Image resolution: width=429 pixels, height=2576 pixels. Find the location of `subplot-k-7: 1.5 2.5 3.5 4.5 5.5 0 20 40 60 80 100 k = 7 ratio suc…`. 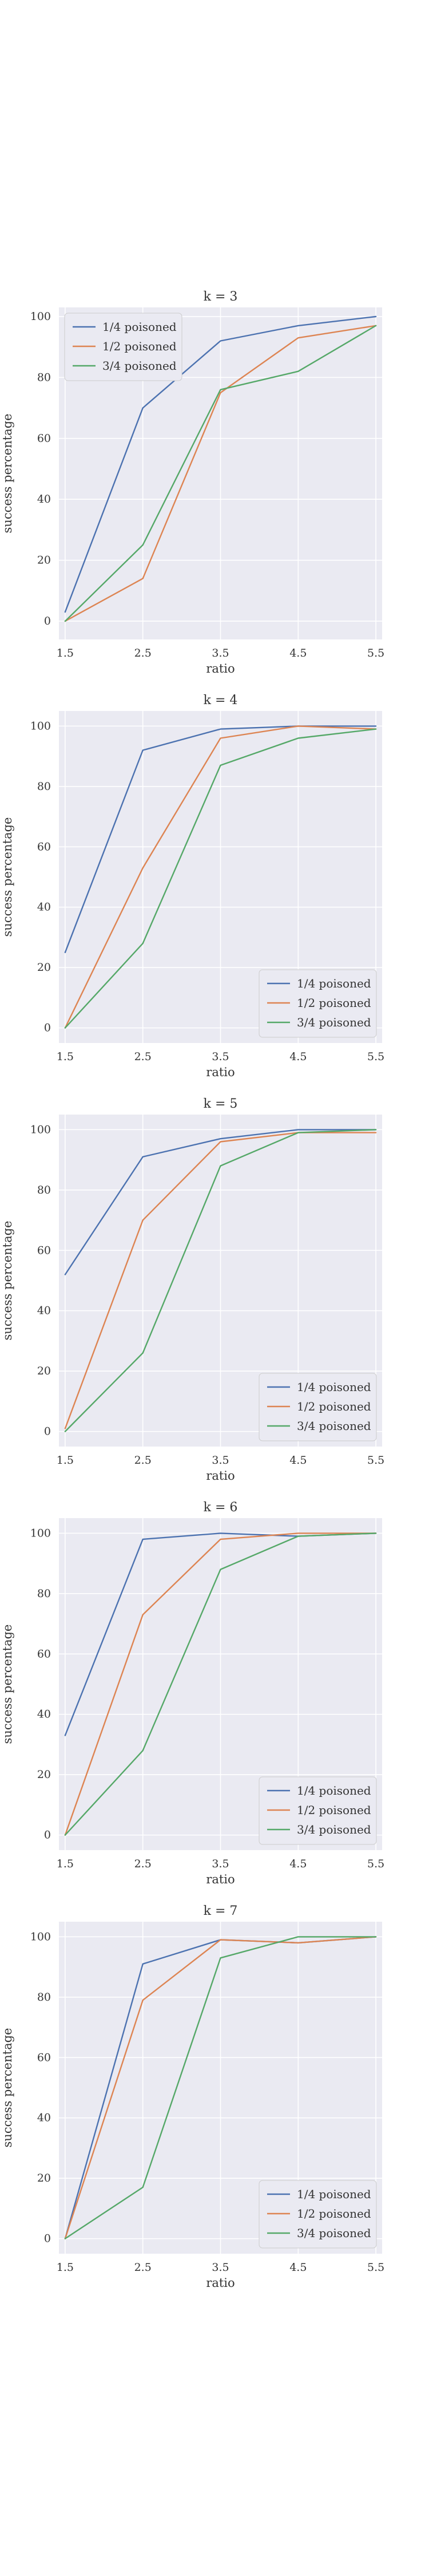

subplot-k-7: 1.5 2.5 3.5 4.5 5.5 0 20 40 60 80 100 k = 7 ratio suc… is located at coordinates (192, 2097).